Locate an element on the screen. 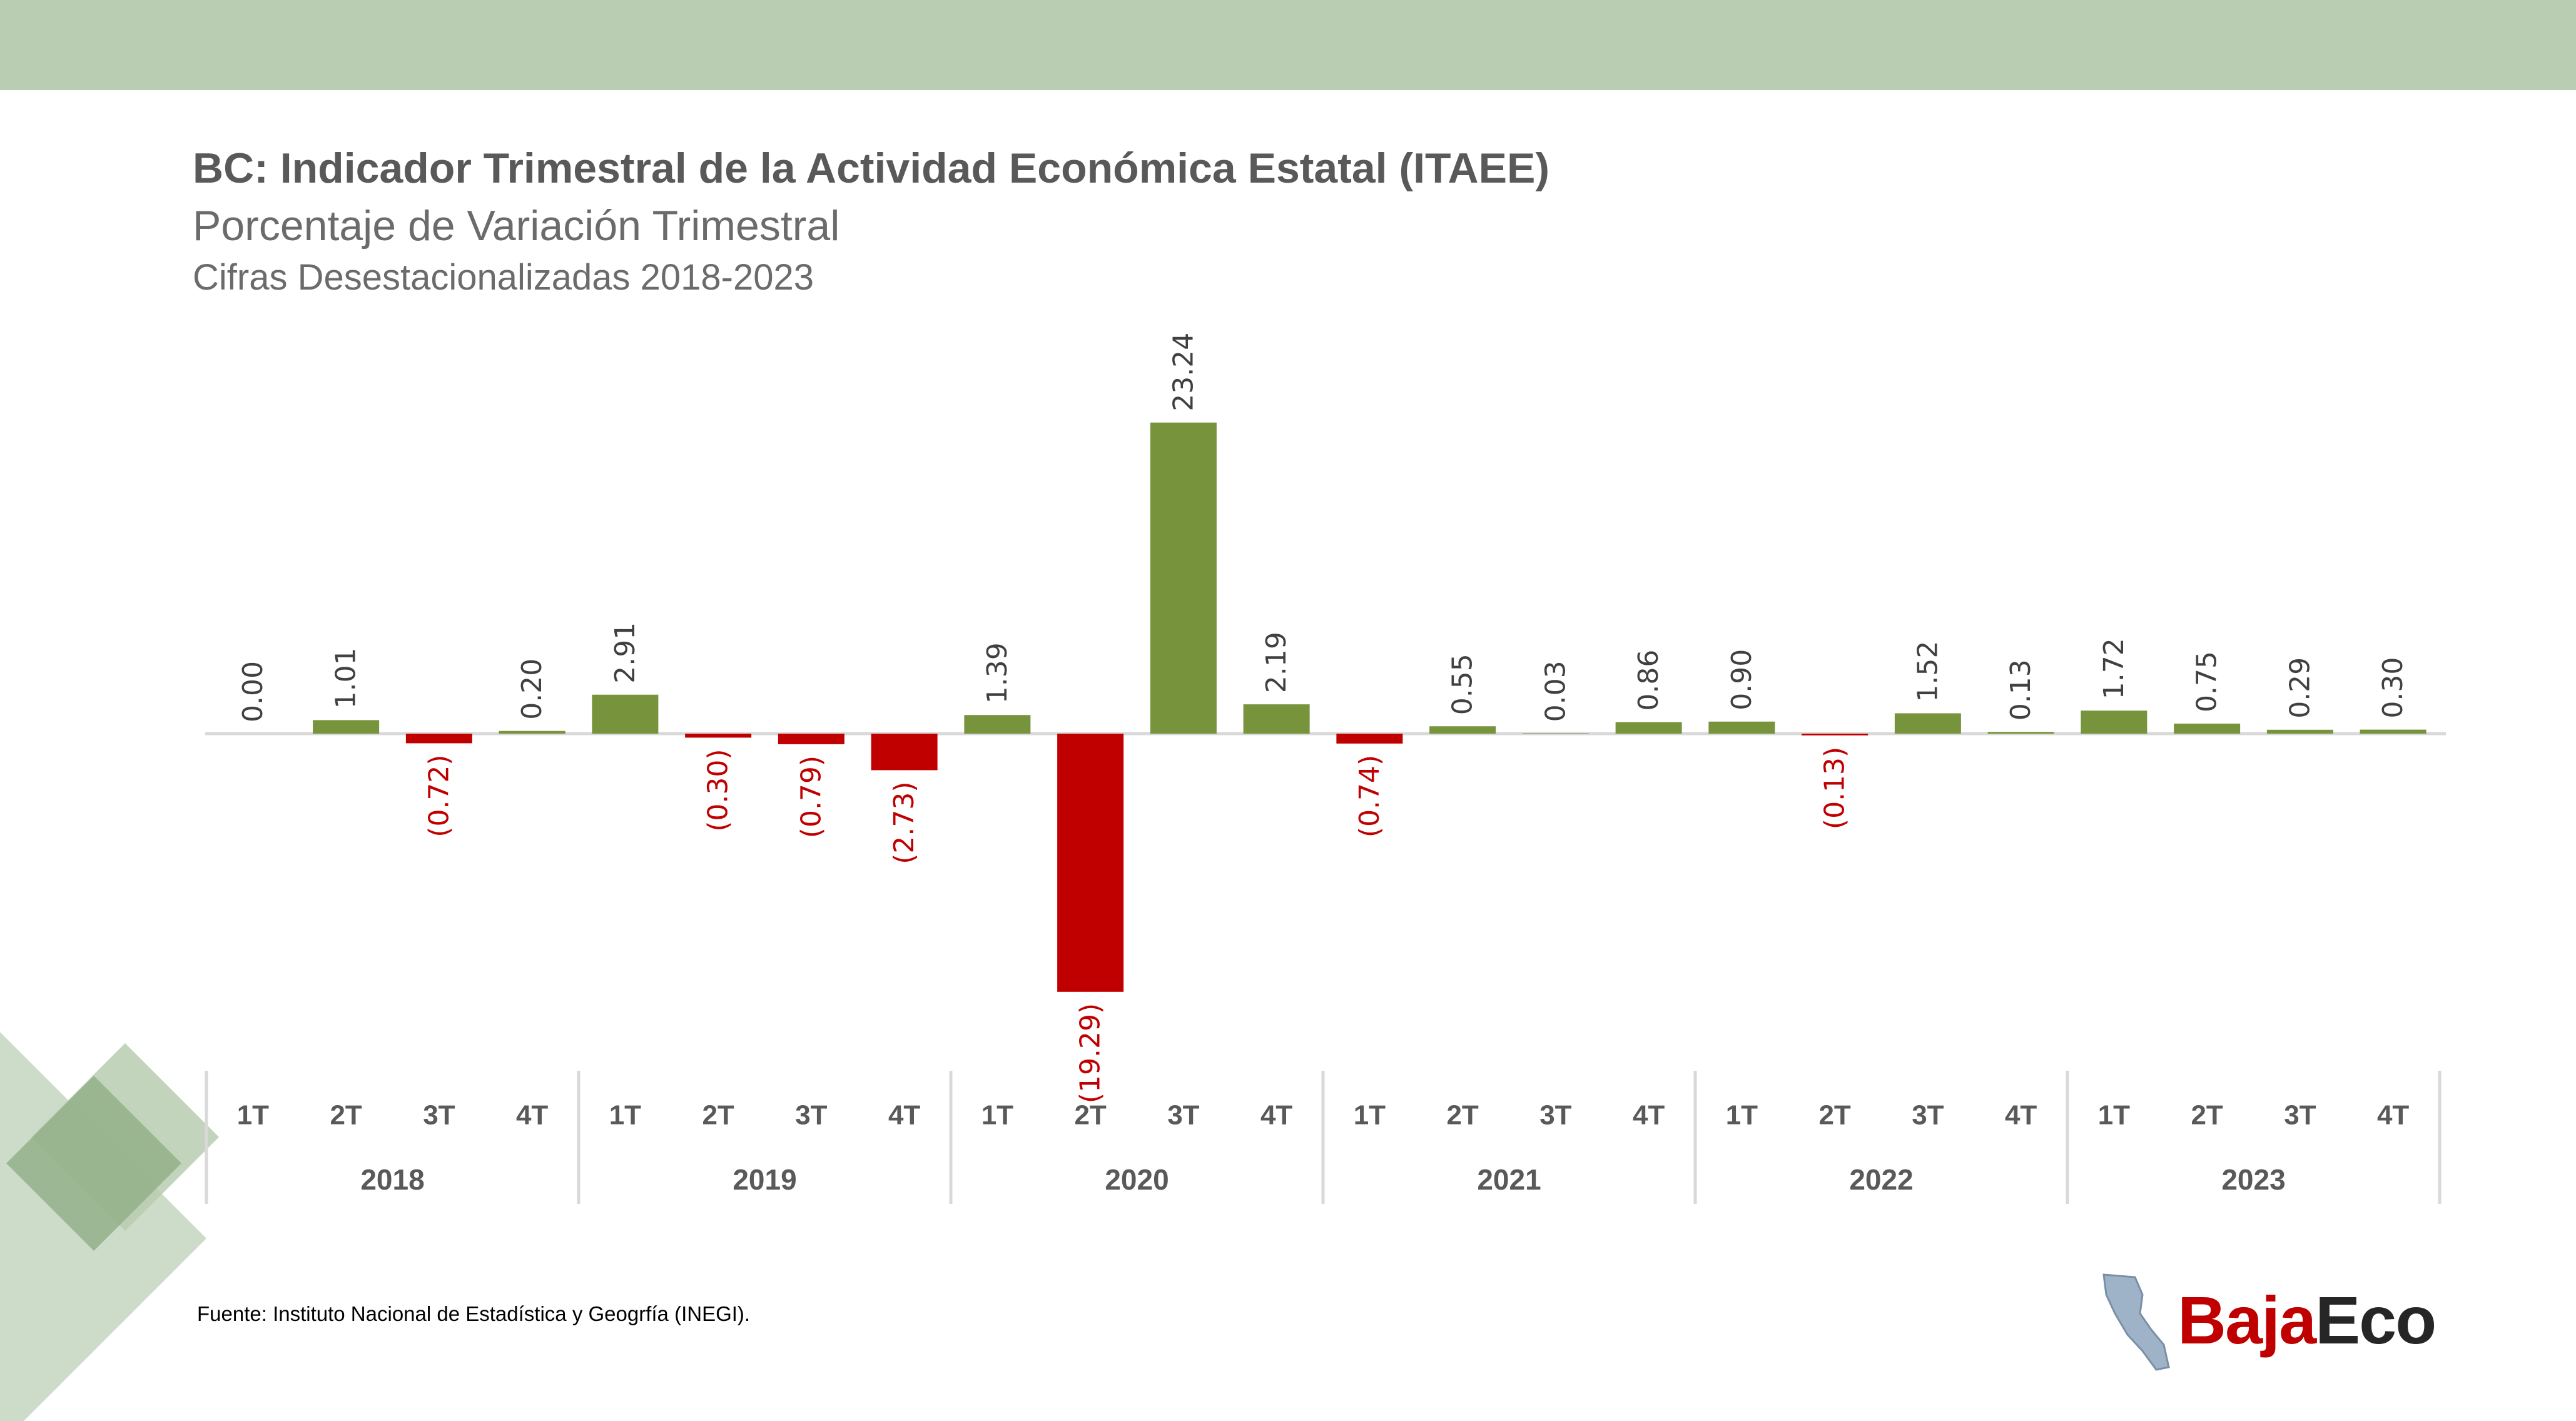 The width and height of the screenshot is (2576, 1421). logo-wordmark-baja: Baja is located at coordinates (2247, 1320).